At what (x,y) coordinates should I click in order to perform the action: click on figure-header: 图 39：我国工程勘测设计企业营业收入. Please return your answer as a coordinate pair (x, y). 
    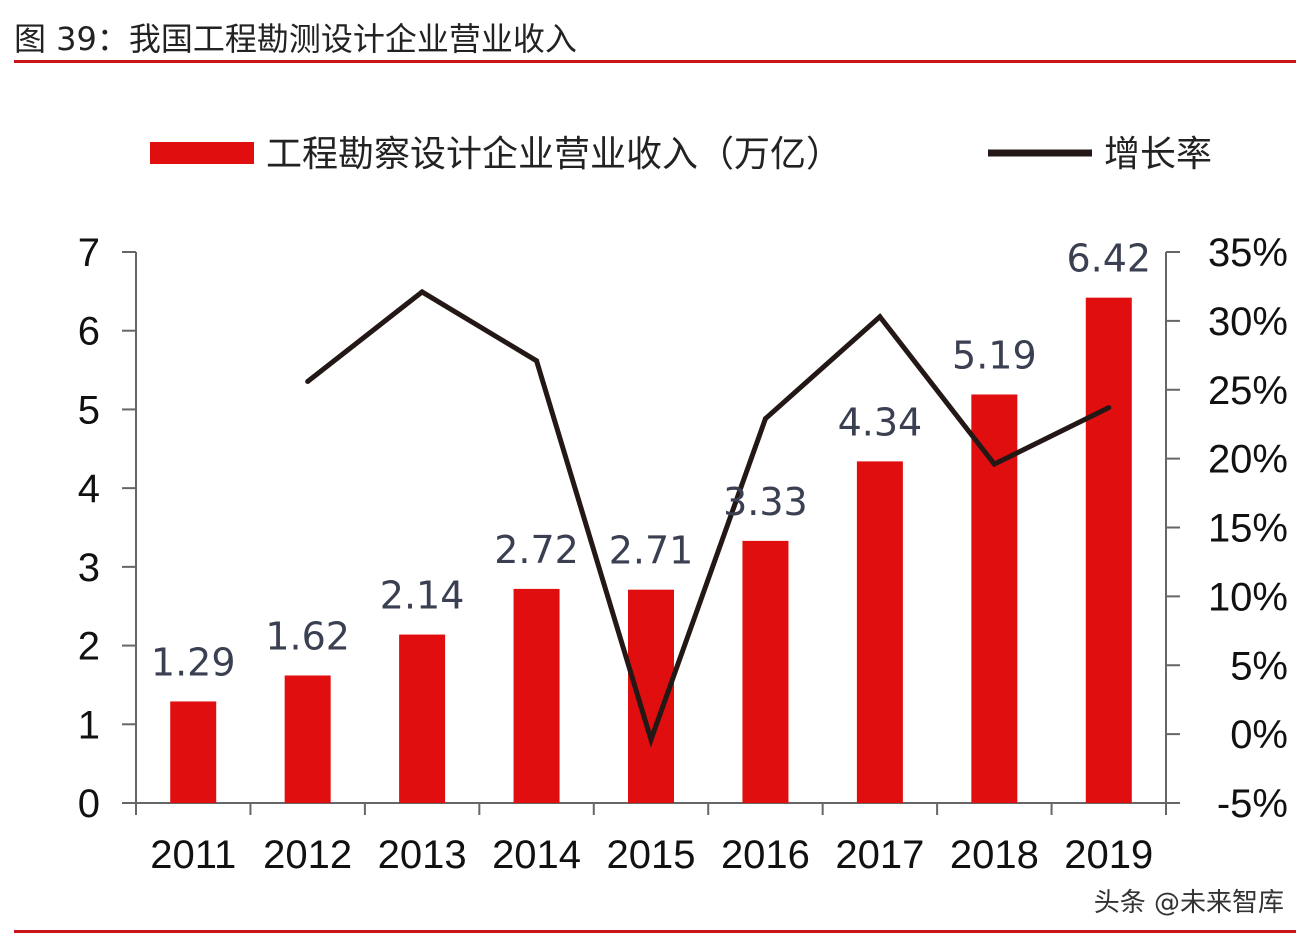
    Looking at the image, I should click on (655, 35).